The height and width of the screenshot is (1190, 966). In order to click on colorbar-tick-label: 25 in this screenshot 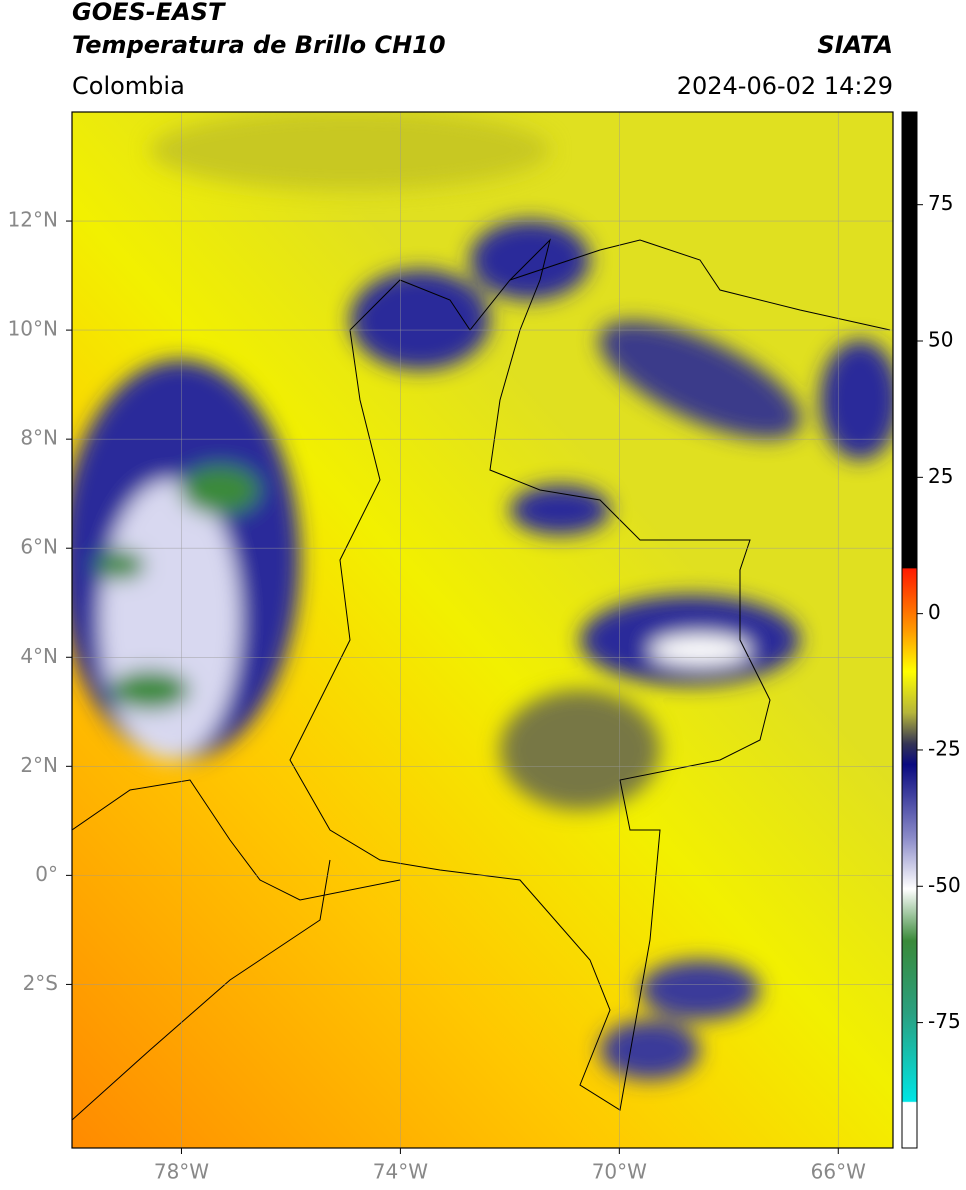, I will do `click(940, 476)`.